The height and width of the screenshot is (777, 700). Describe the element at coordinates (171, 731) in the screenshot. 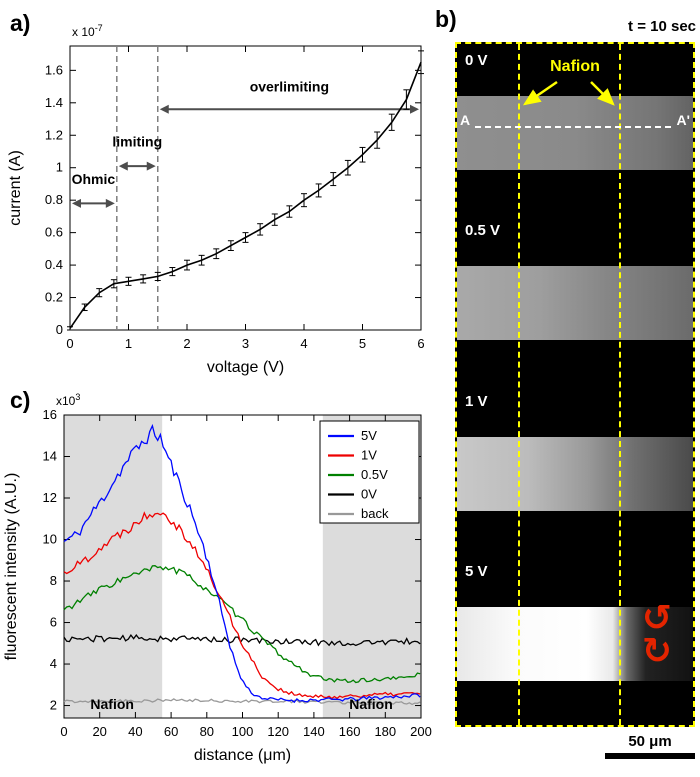

I see `x-tick-label: 60` at that location.